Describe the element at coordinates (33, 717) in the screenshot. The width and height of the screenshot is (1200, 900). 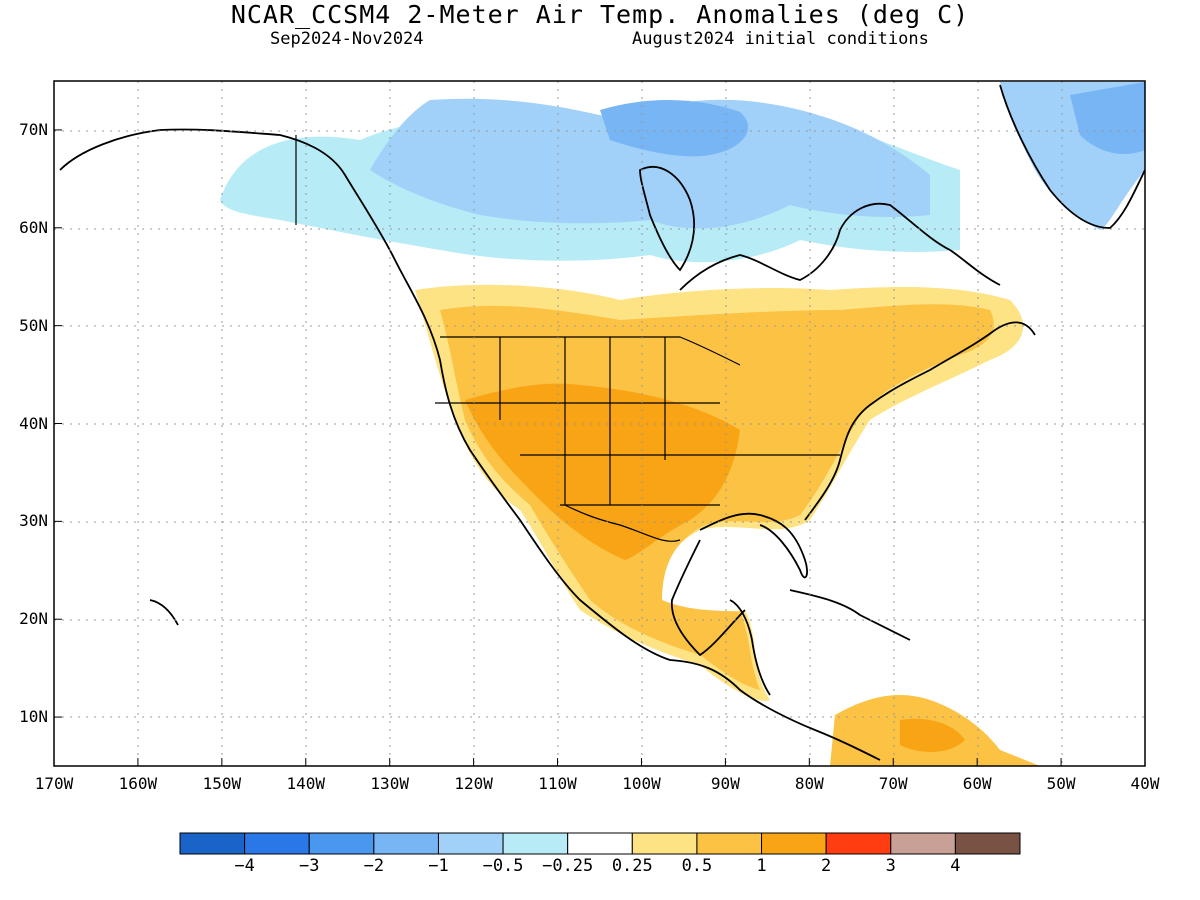
I see `lat-label: 10N` at that location.